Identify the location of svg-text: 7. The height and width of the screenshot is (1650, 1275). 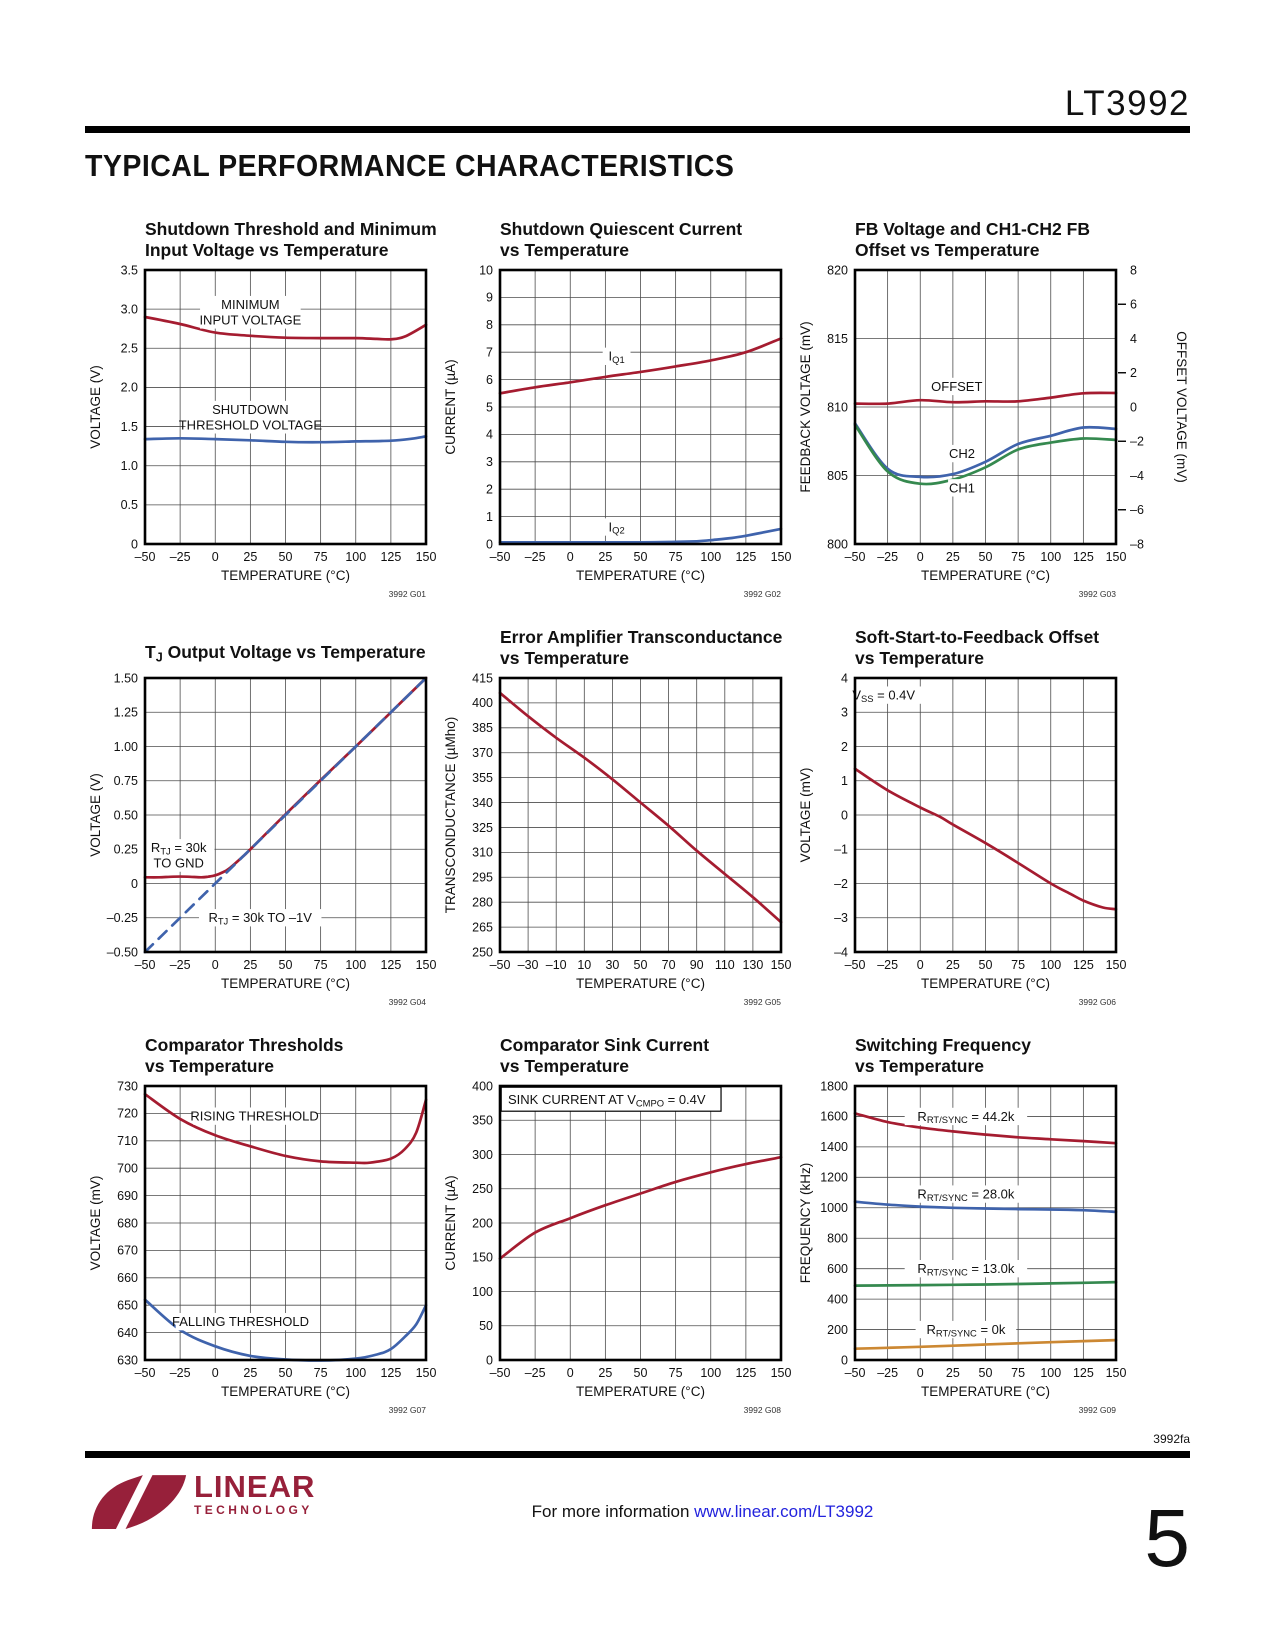
(489, 353).